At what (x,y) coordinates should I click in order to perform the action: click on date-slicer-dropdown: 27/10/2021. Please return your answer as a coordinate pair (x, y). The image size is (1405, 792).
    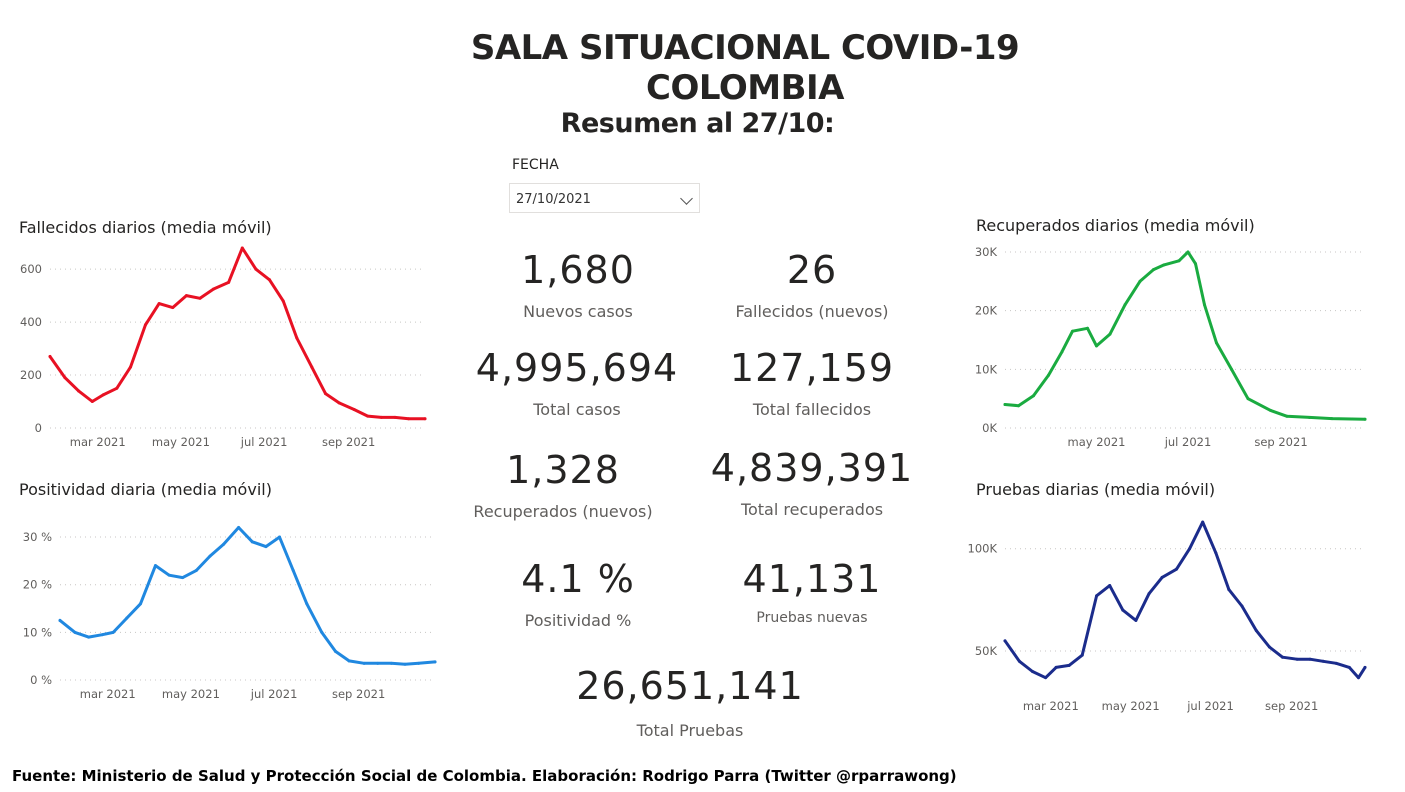
    Looking at the image, I should click on (604, 198).